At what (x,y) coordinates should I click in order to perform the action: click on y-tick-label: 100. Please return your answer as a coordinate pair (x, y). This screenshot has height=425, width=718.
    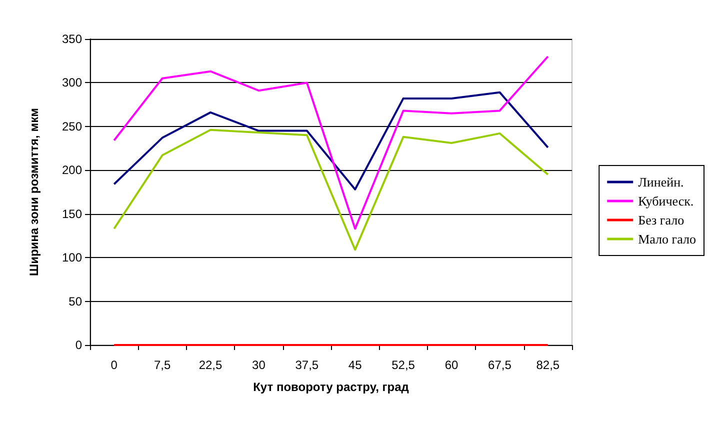
    Looking at the image, I should click on (72, 257).